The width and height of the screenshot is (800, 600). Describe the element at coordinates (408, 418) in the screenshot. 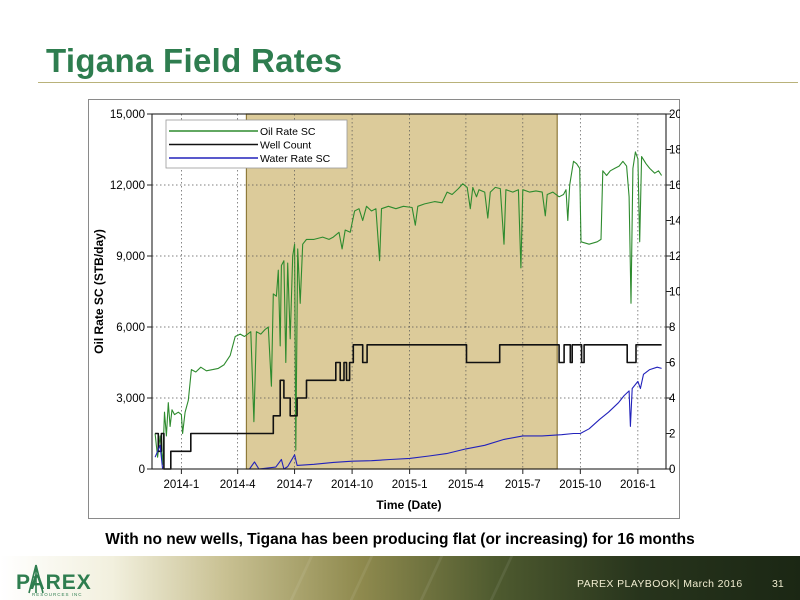

I see `series-line-water-rate-sc` at that location.